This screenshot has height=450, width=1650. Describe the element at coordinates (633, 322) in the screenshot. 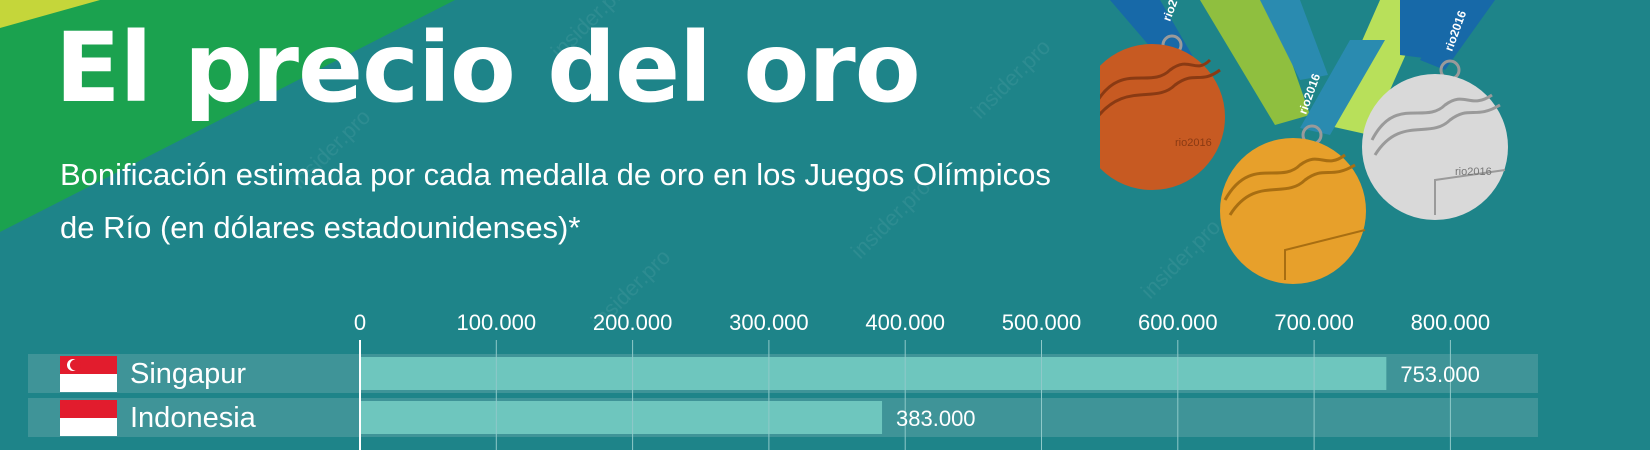

I see `x-tick-label: 200.000` at that location.